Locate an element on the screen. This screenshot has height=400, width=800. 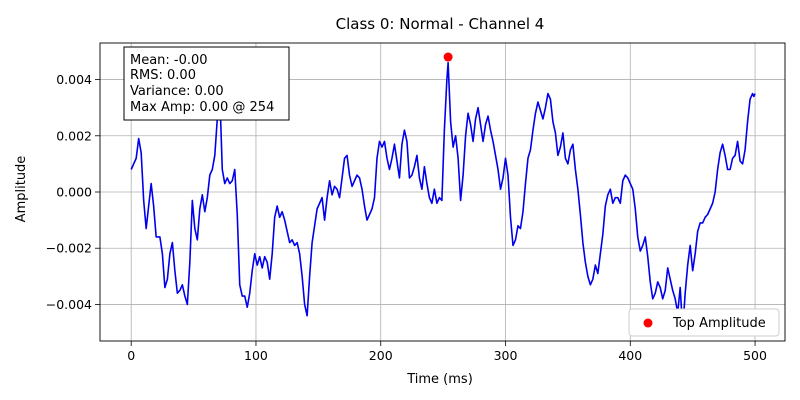
chart-title: Class 0: Normal - Channel 4 is located at coordinates (440, 24).